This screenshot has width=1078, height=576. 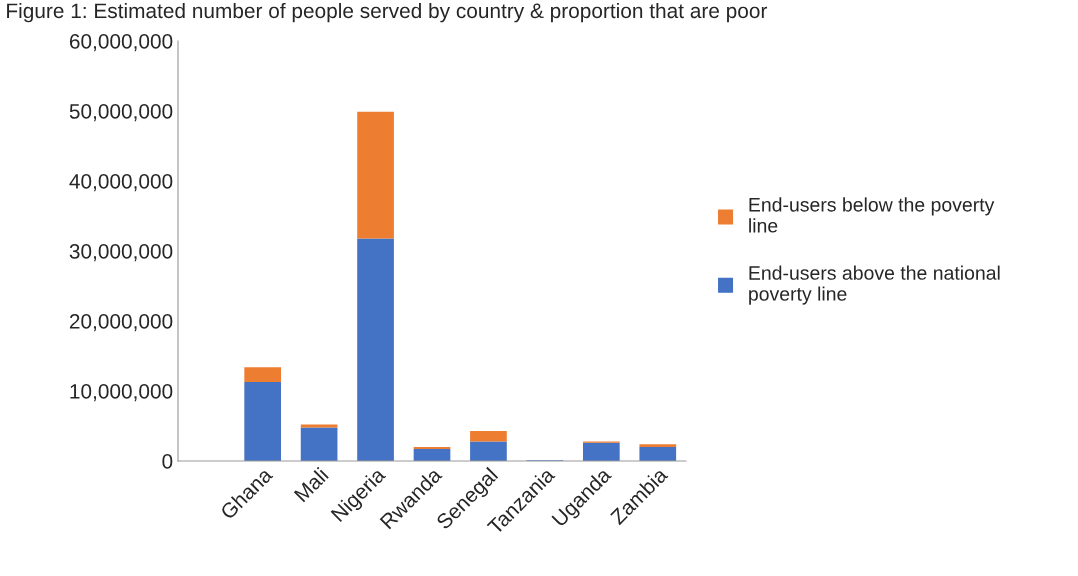 What do you see at coordinates (874, 285) in the screenshot?
I see `legend-label: End-users above the national poverty line` at bounding box center [874, 285].